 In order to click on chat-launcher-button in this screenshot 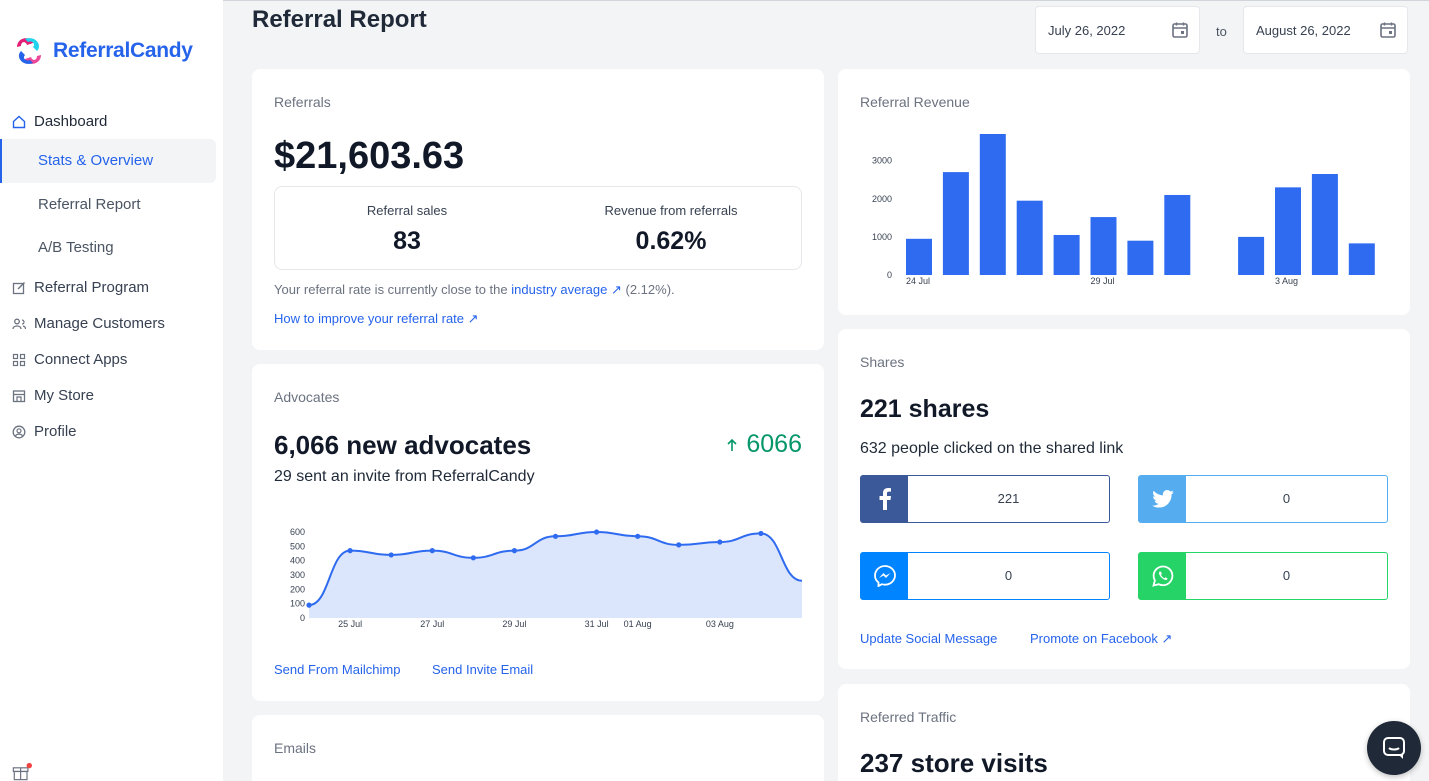, I will do `click(1394, 748)`.